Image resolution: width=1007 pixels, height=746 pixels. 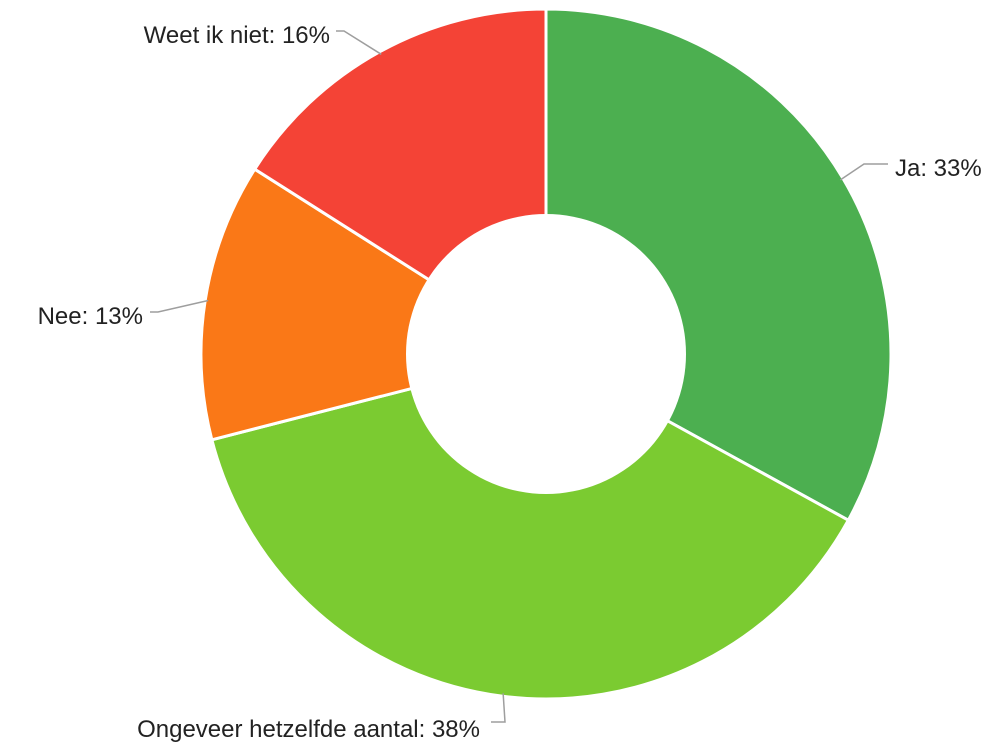 I want to click on donut-hole, so click(x=546, y=354).